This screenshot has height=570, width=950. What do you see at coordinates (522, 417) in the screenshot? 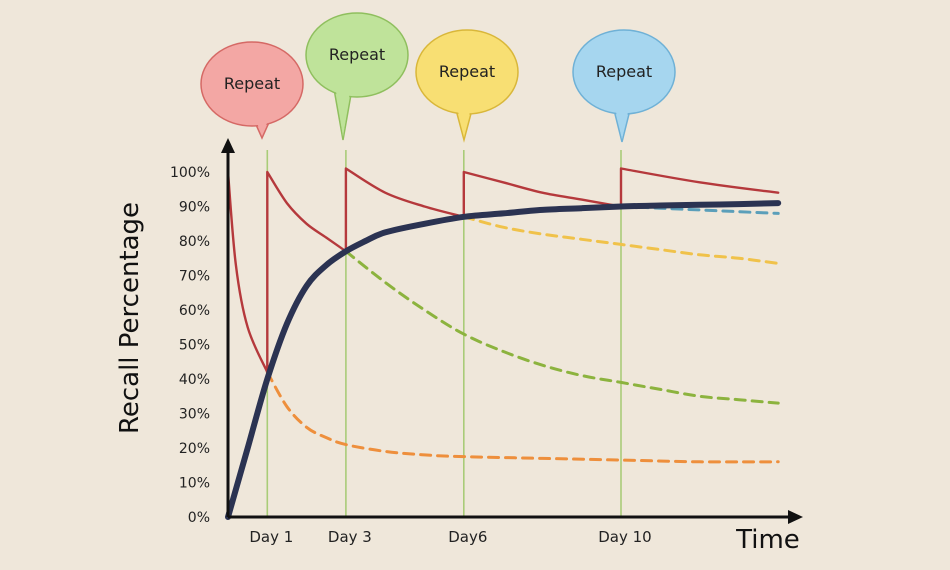
I see `series-line-decay-day1` at bounding box center [522, 417].